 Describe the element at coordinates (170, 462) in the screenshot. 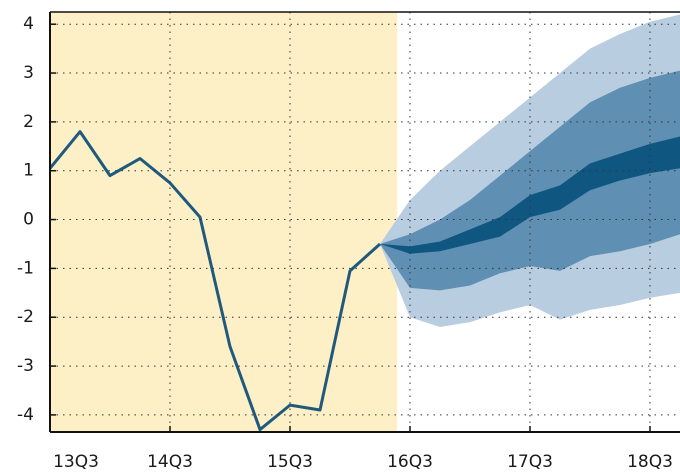

I see `x-tick-label: 14Q3` at that location.